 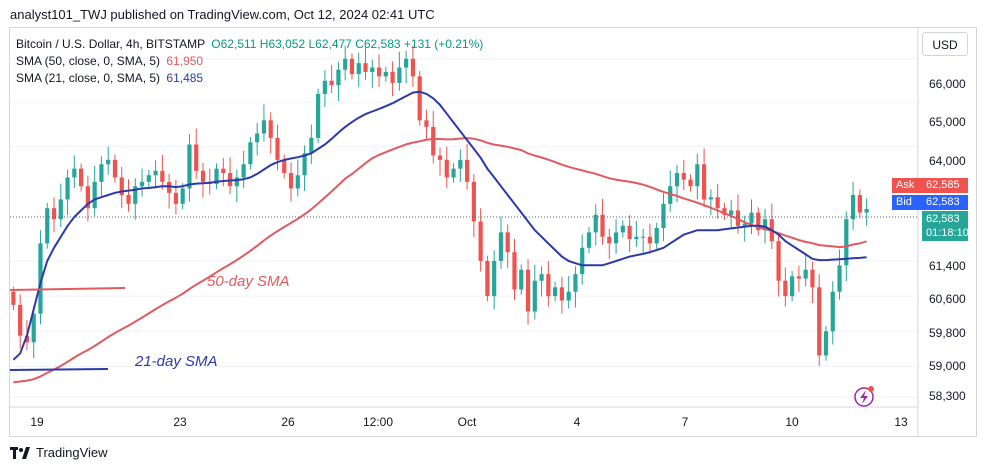 I want to click on ask-tag: Ask 62,585, so click(x=930, y=185).